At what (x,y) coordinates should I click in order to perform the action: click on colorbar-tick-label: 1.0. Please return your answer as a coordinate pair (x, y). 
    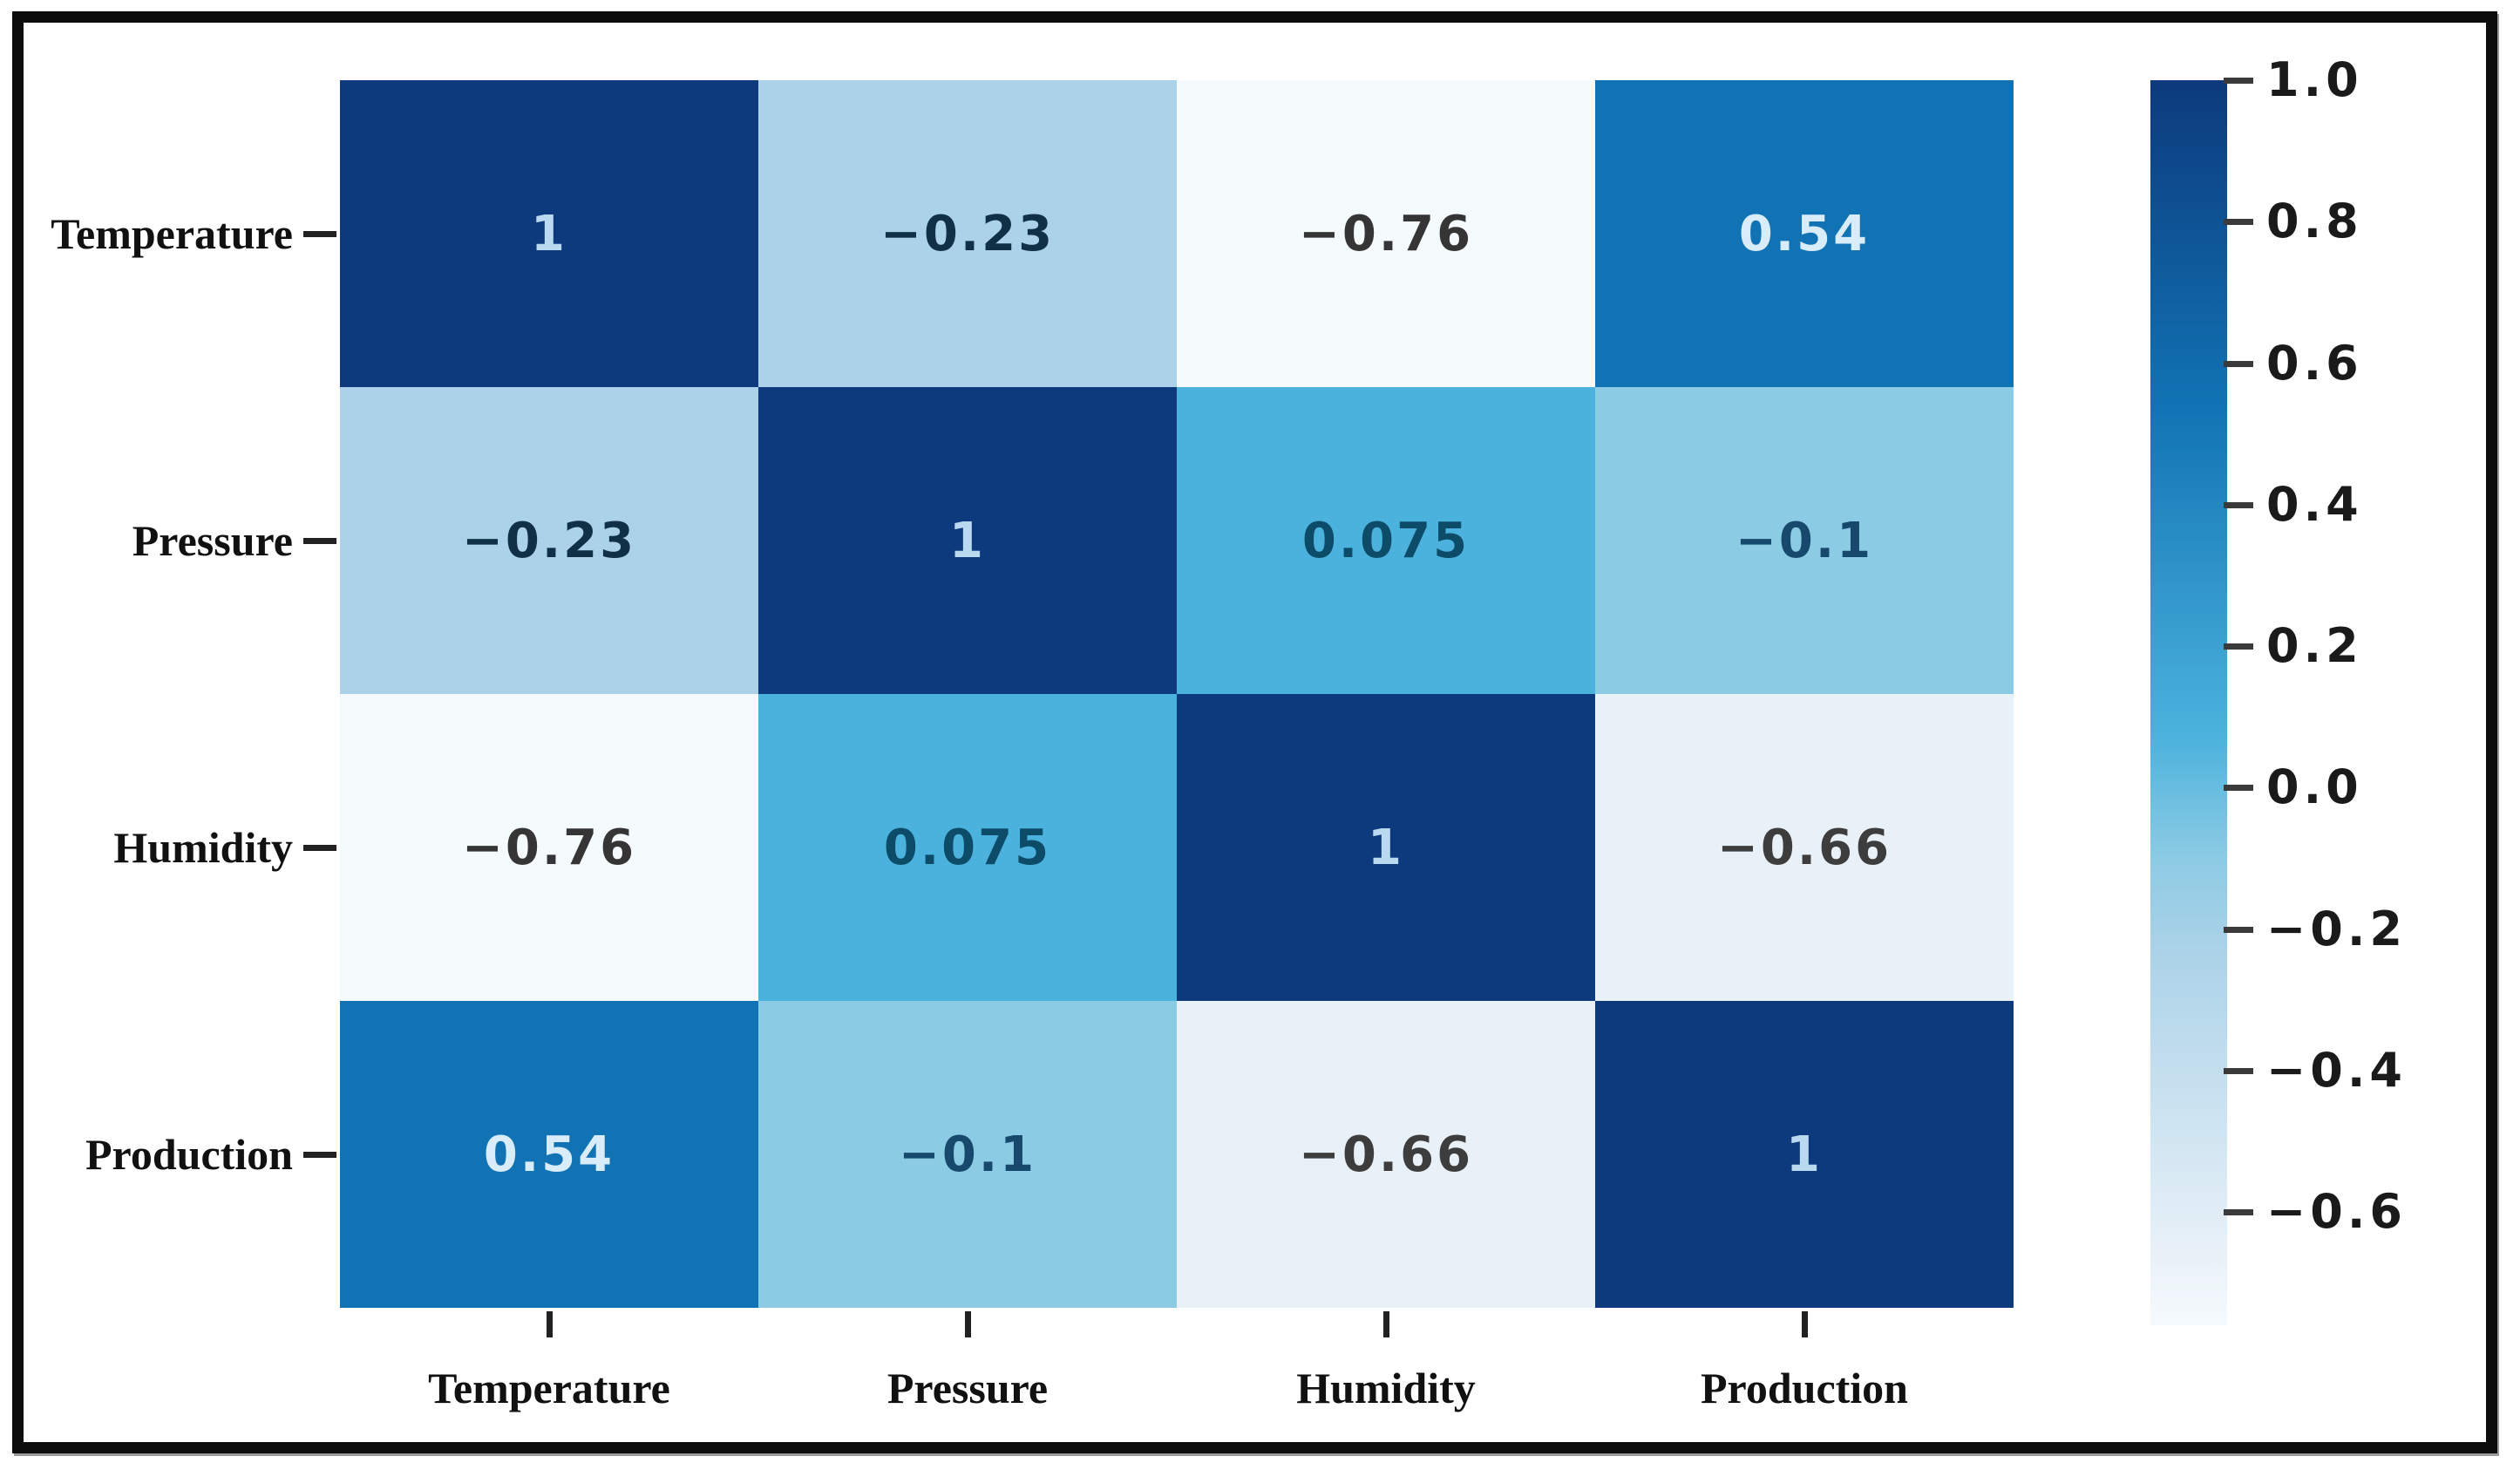
    Looking at the image, I should click on (2314, 79).